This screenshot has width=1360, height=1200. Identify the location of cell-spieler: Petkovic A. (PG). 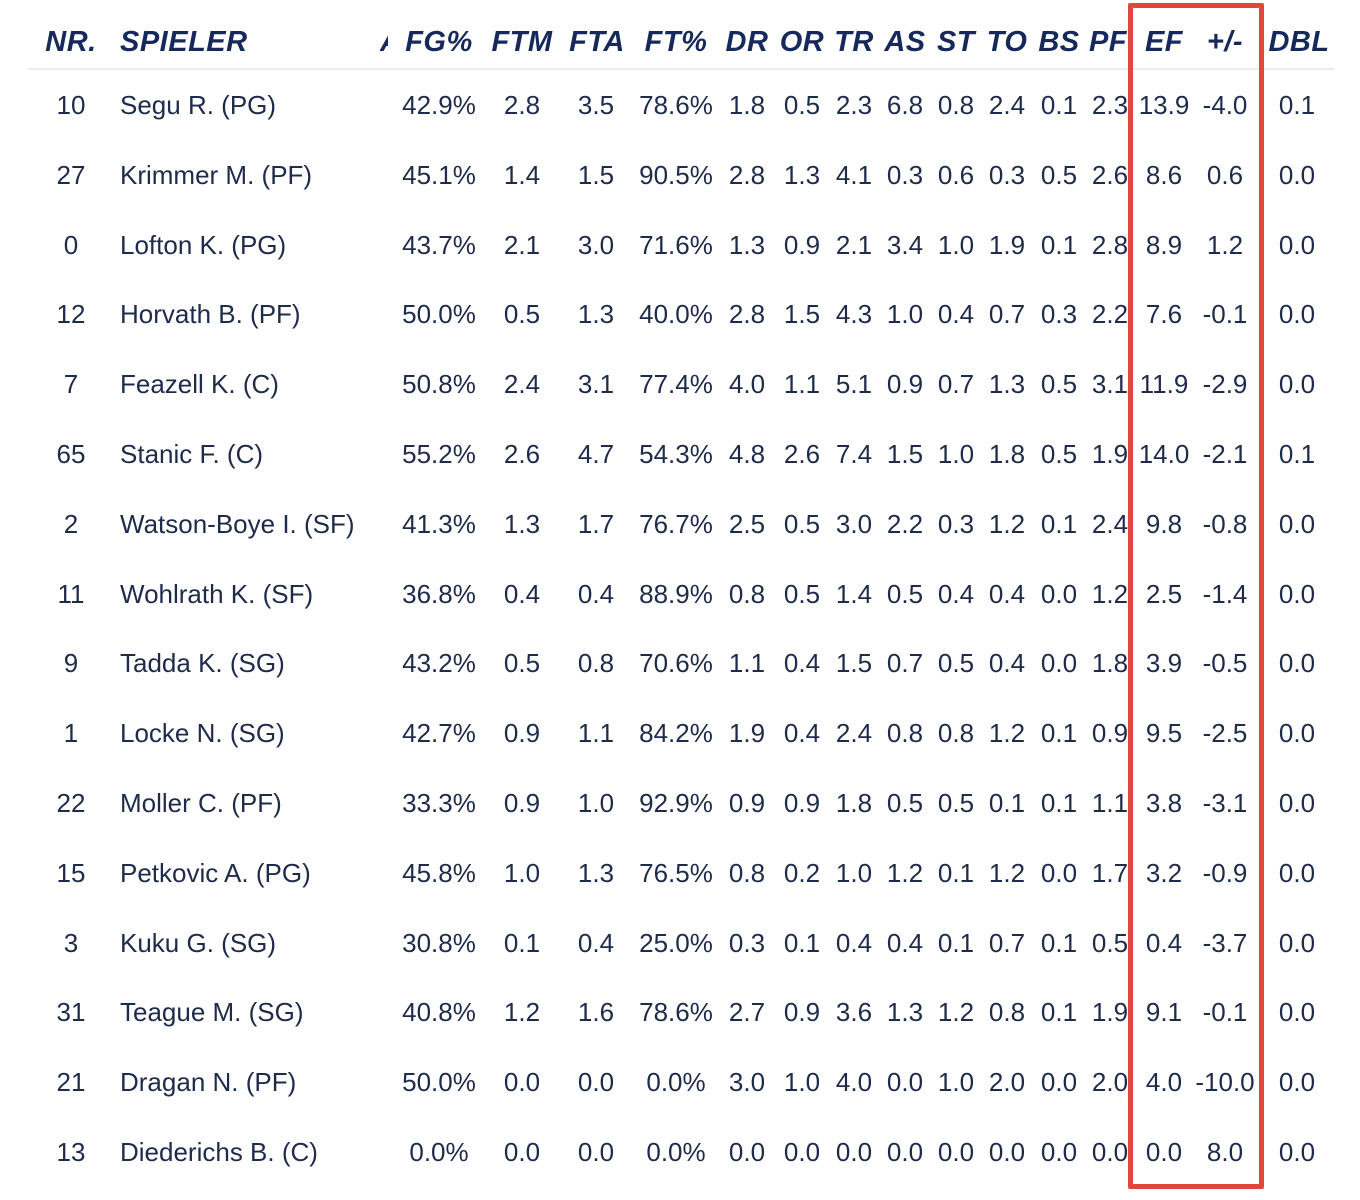
(215, 872).